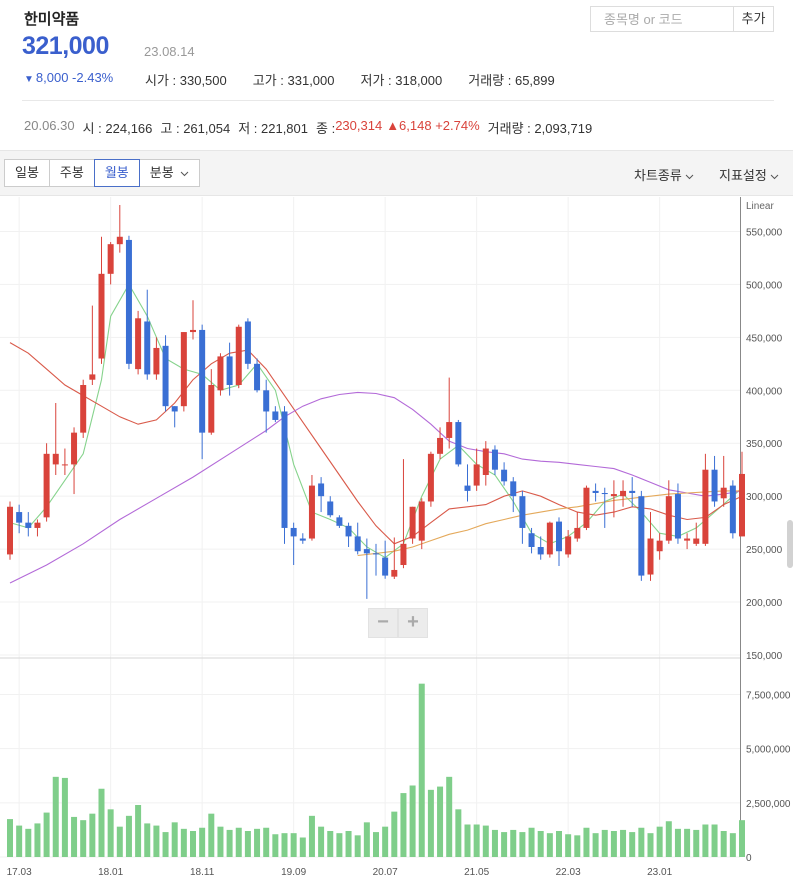  What do you see at coordinates (511, 80) in the screenshot?
I see `trade-volume: 거래량 : 65,899` at bounding box center [511, 80].